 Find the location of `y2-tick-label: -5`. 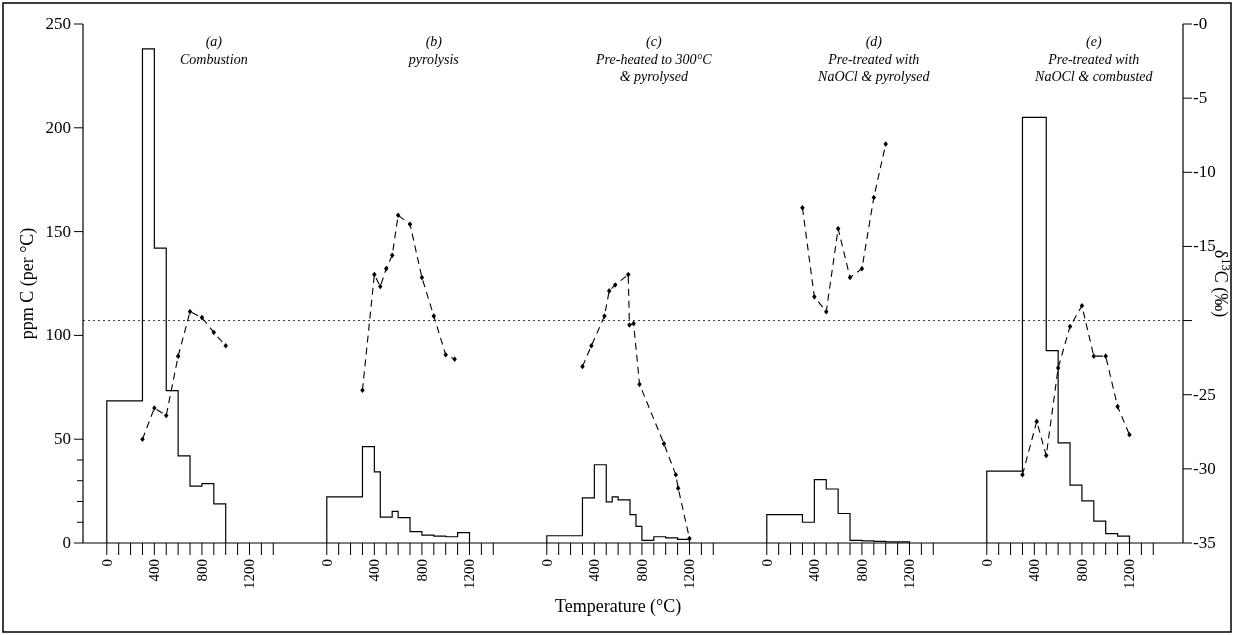

y2-tick-label: -5 is located at coordinates (1200, 98).